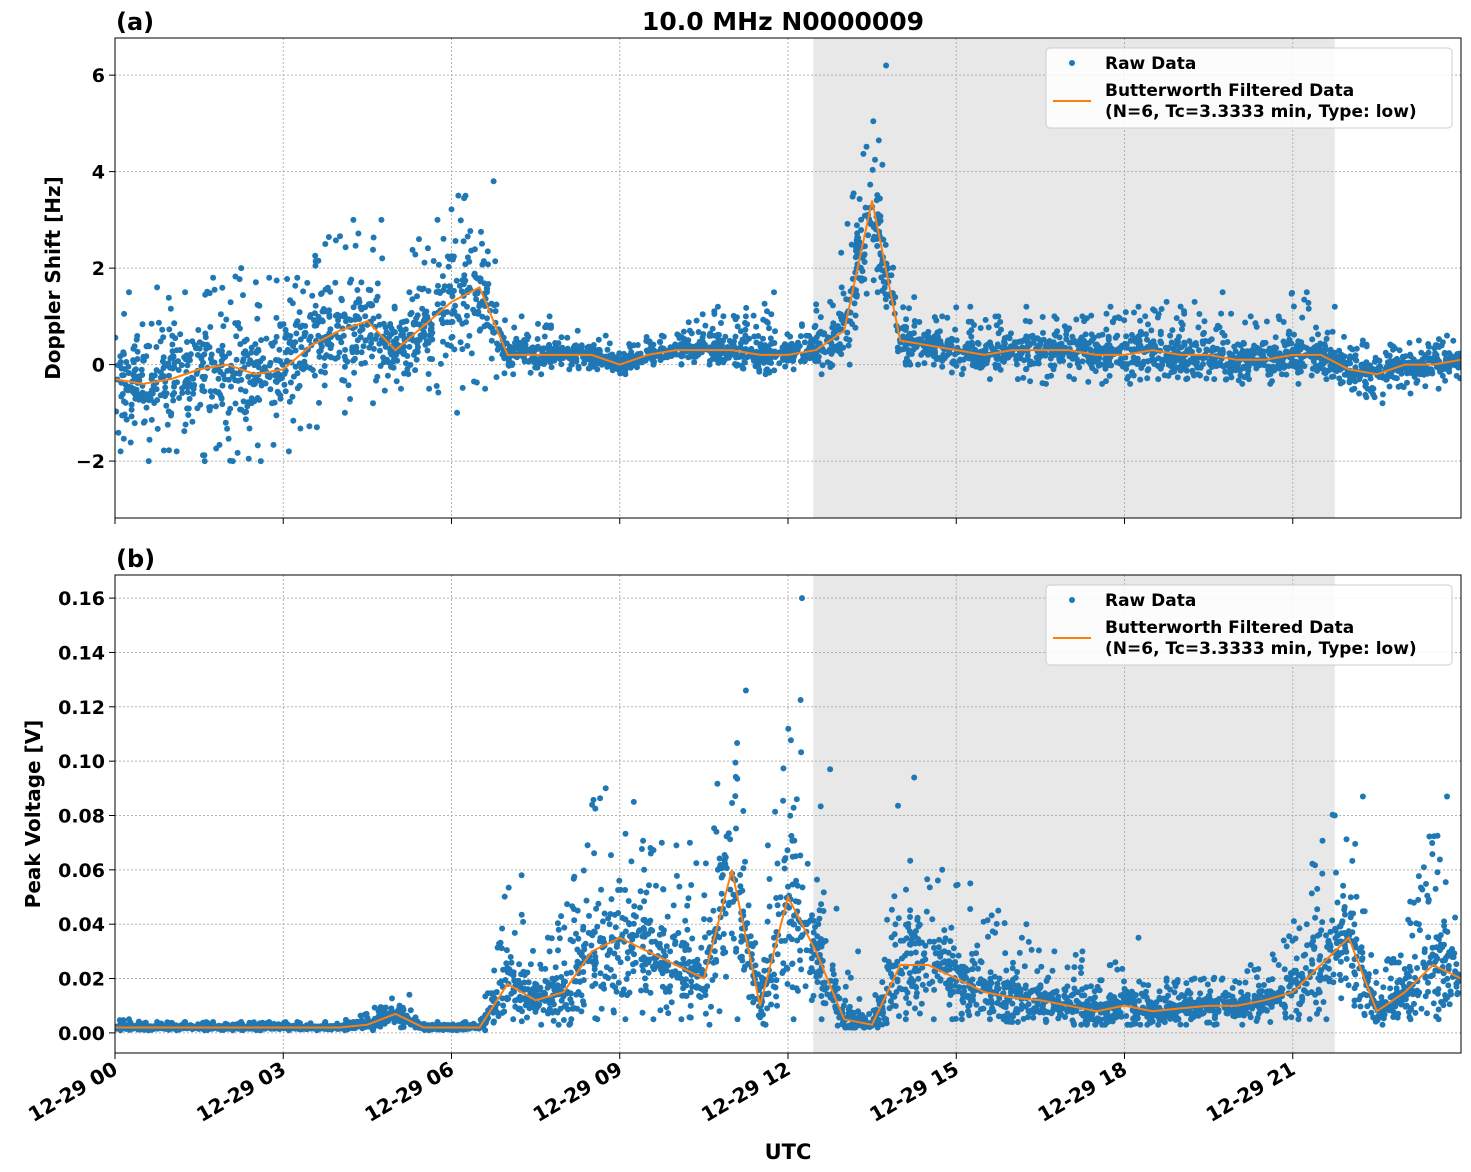 The width and height of the screenshot is (1471, 1172). Describe the element at coordinates (90, 462) in the screenshot. I see `y-tick-label: −2` at that location.